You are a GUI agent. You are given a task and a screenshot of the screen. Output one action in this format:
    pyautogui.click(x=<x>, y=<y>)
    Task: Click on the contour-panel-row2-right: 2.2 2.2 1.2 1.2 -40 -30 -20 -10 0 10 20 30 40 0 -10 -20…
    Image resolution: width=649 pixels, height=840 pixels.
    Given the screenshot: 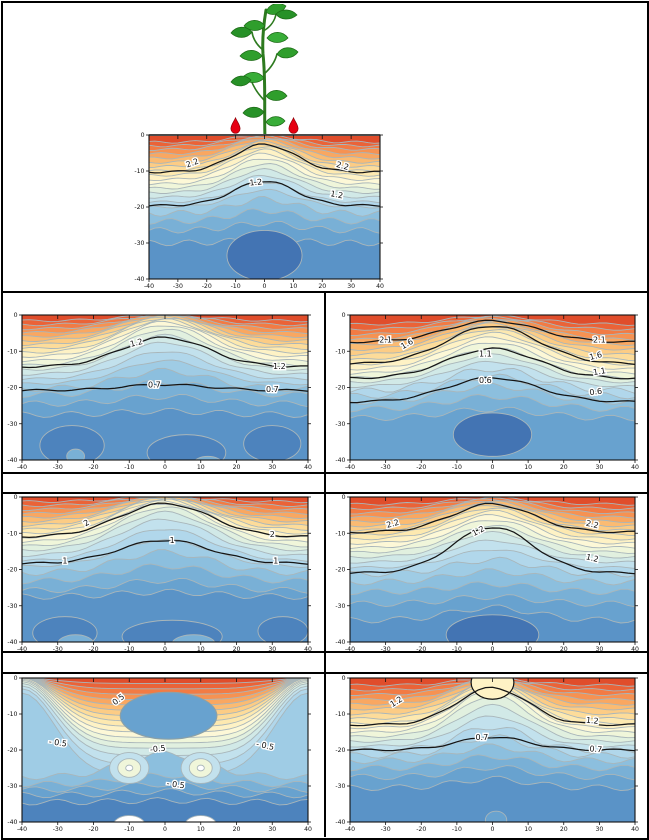 What is the action you would take?
    pyautogui.click(x=489, y=574)
    